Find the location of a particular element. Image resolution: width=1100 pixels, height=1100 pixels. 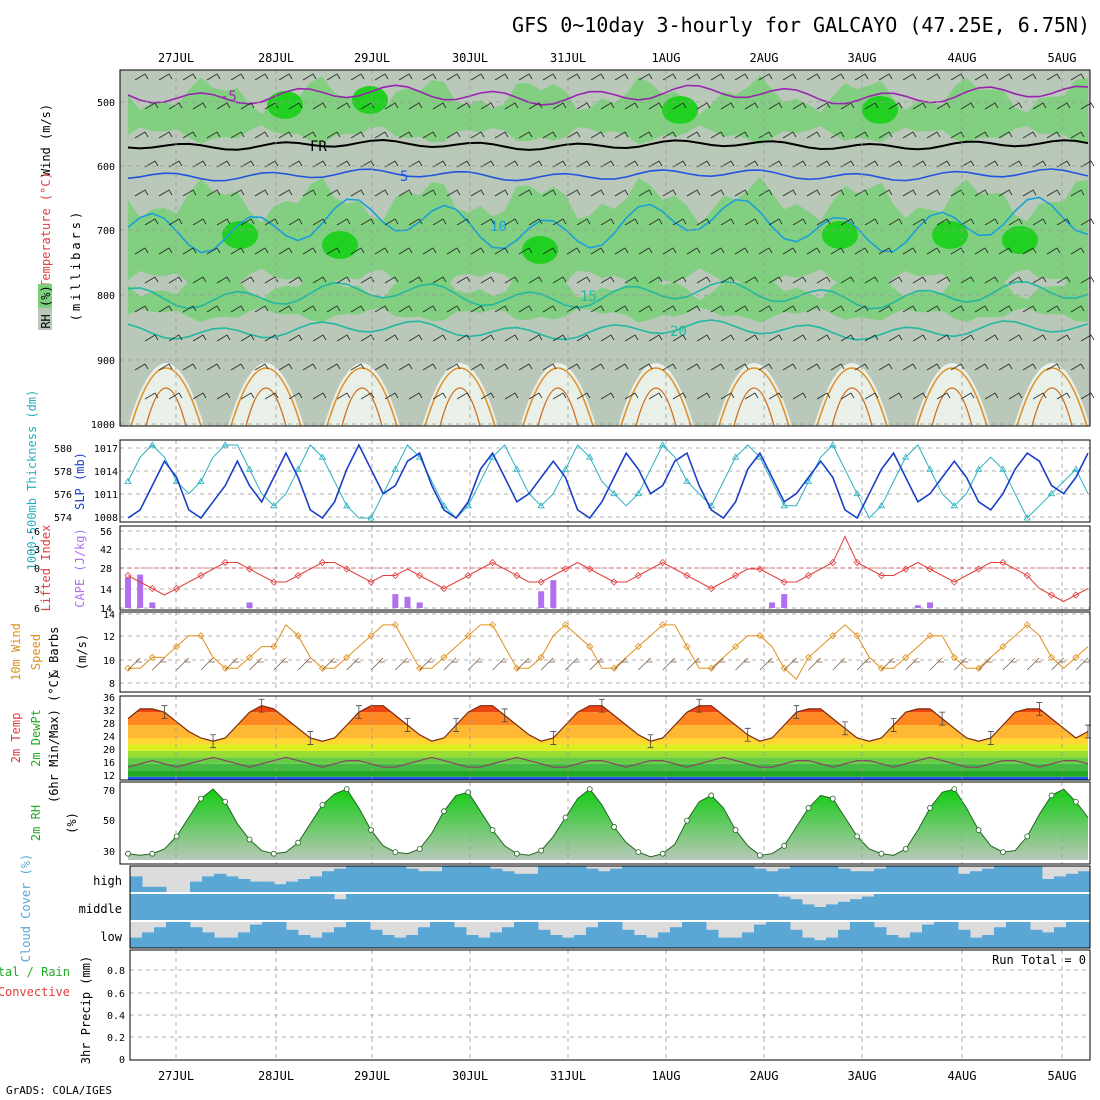

bottom-date-label: 4AUG is located at coordinates (962, 1076).